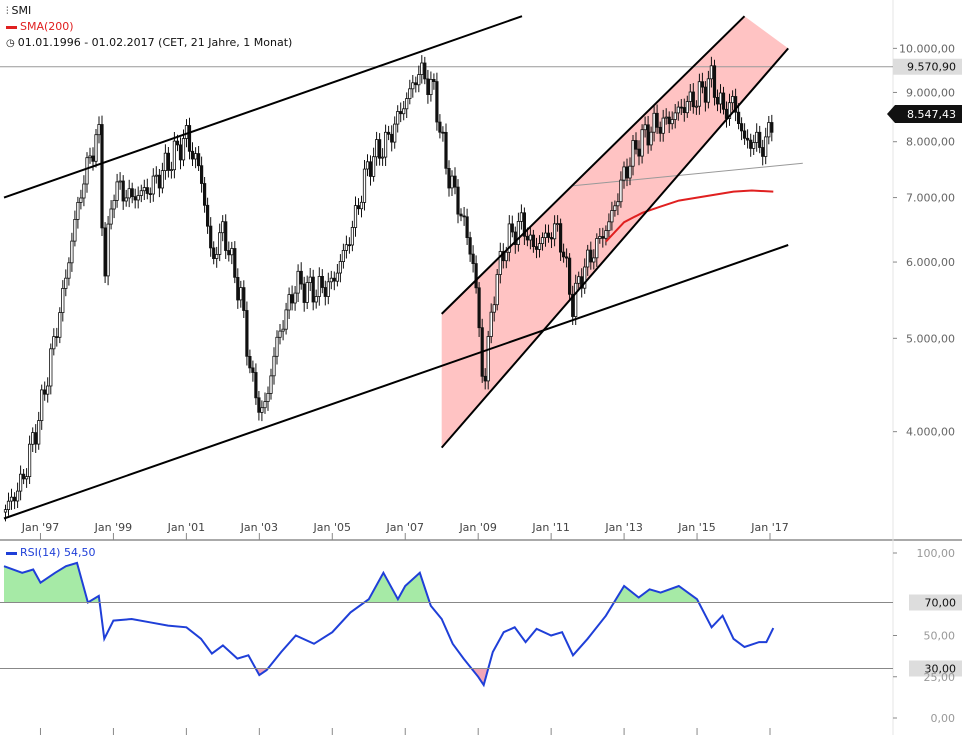 This screenshot has height=739, width=962. Describe the element at coordinates (86, 42) in the screenshot. I see `date-range: 01.01.1996 - 01.02.2017` at that location.